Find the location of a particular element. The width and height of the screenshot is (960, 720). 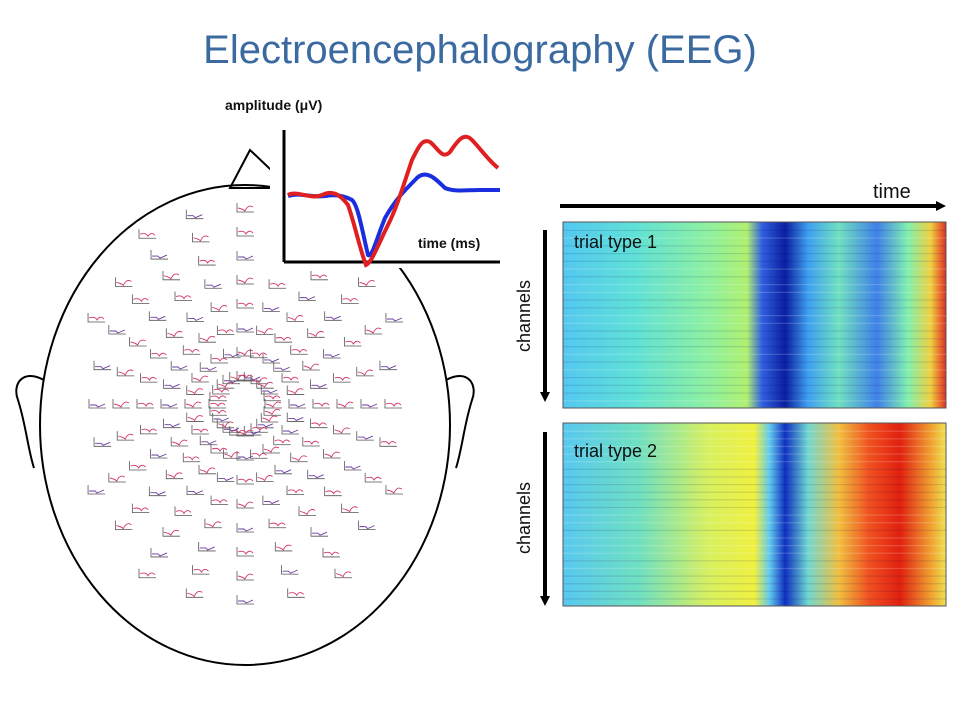

heatmap-2-channel-stripes is located at coordinates (754, 515).